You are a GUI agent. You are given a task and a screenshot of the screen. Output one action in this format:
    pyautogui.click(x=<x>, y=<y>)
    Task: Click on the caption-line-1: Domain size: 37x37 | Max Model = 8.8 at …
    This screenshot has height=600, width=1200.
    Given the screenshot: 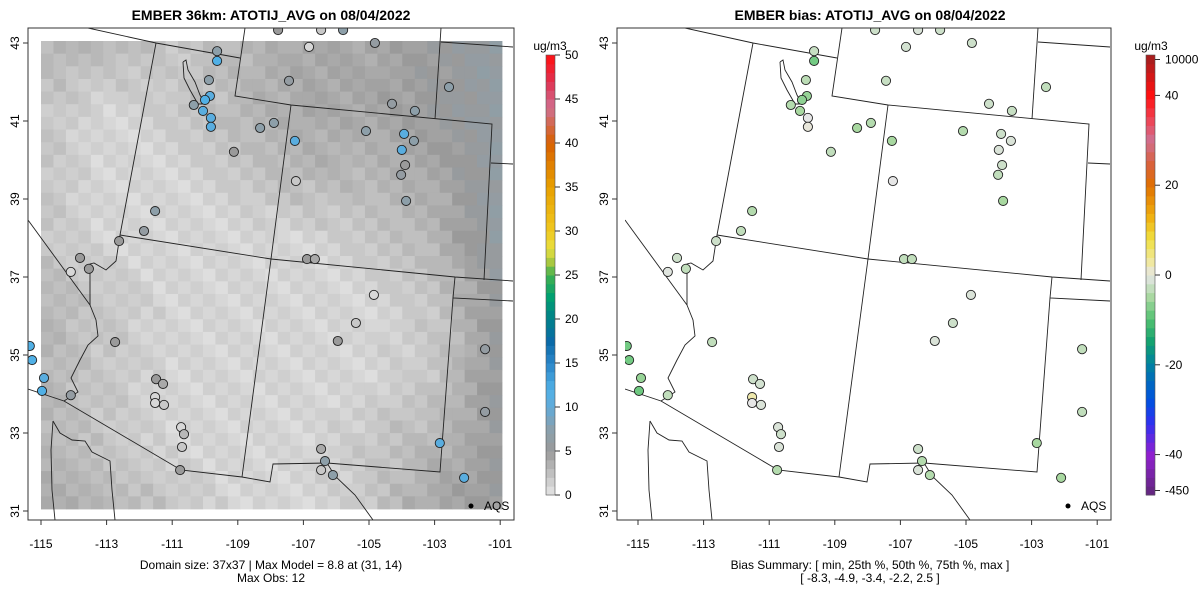 What is the action you would take?
    pyautogui.click(x=271, y=565)
    